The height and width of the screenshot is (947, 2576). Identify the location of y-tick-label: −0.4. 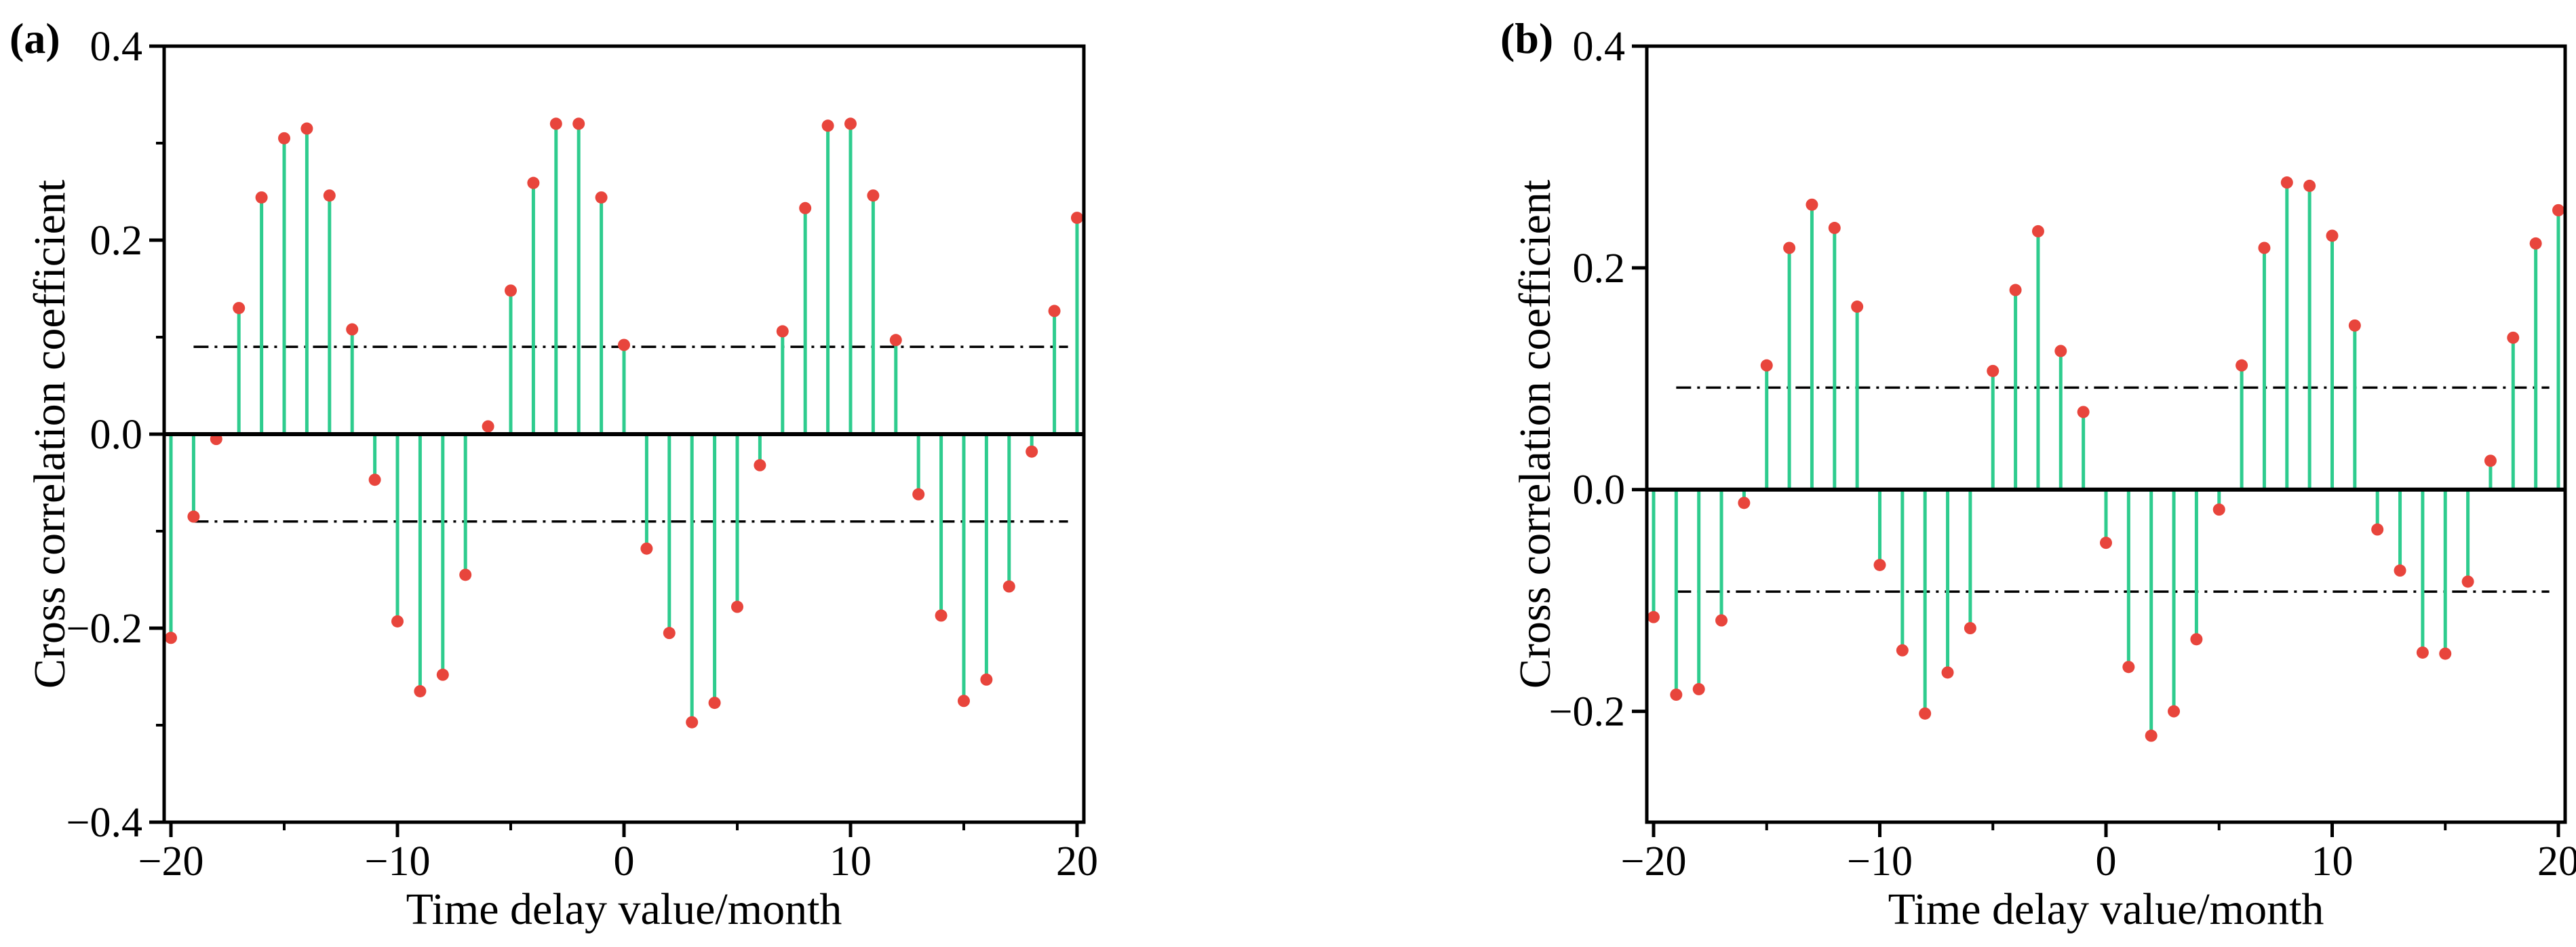
(104, 823).